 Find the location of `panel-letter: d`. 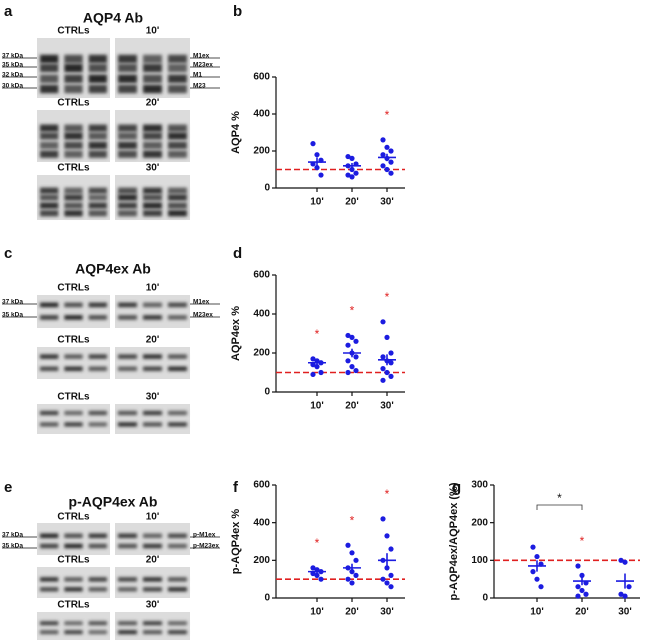

panel-letter: d is located at coordinates (237, 253).